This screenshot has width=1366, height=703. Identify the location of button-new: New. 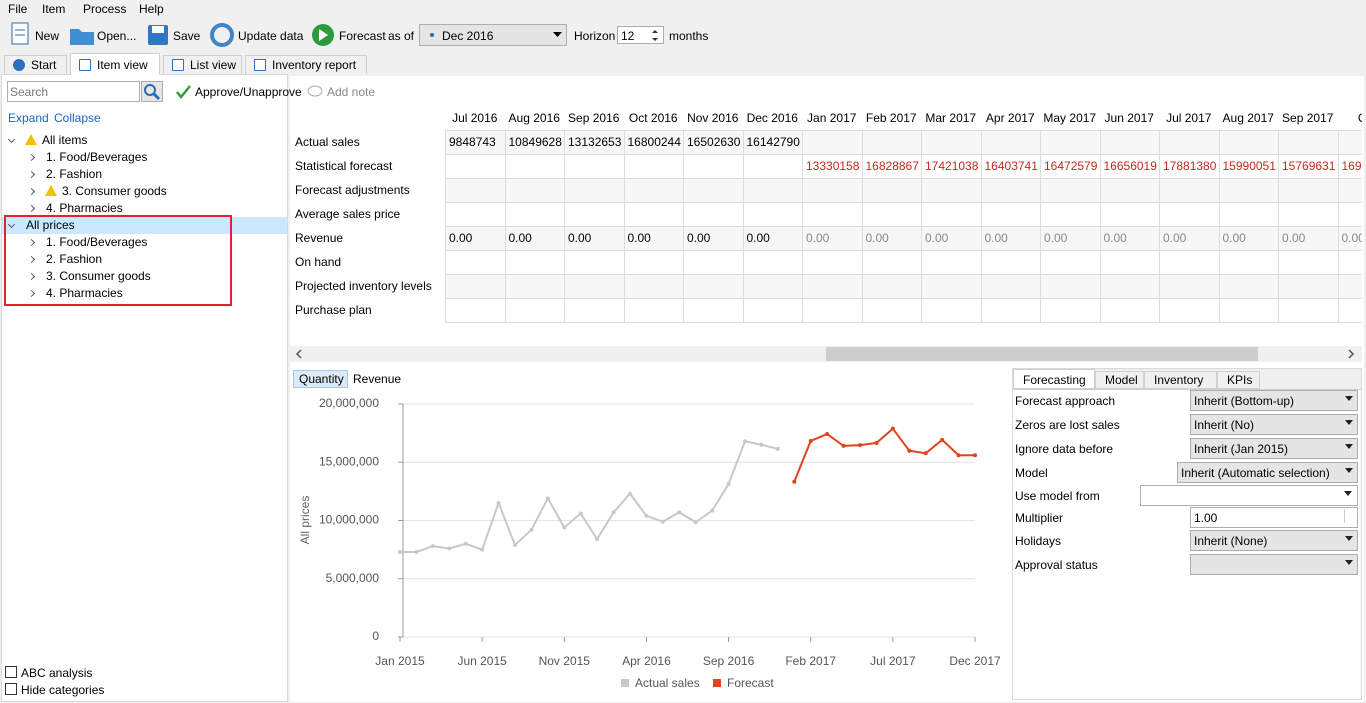
(47, 36).